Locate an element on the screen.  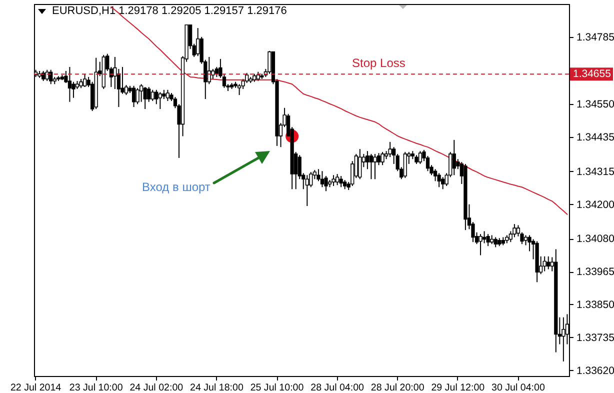
x-tick-label: 25 Jul 10:00 is located at coordinates (277, 387).